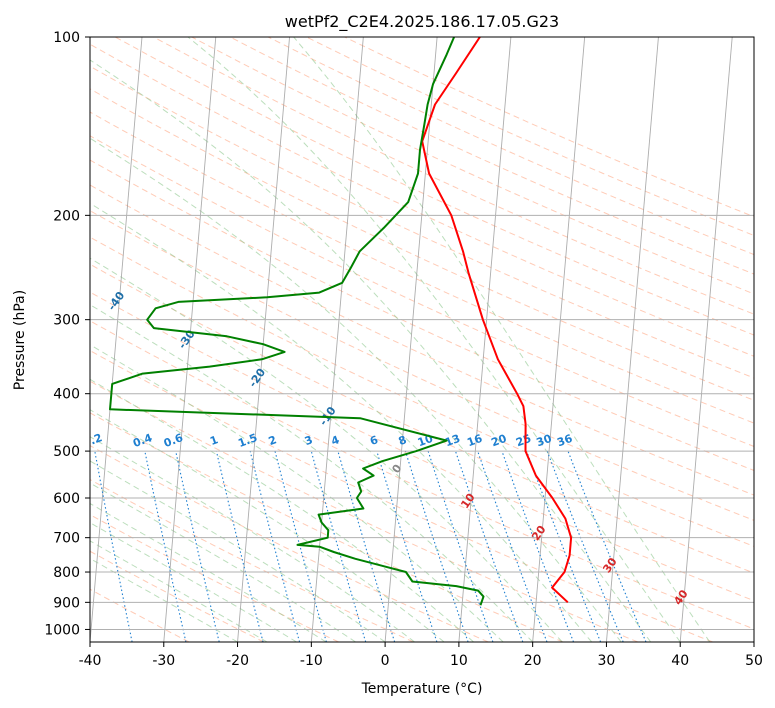 The image size is (775, 708). Describe the element at coordinates (66, 395) in the screenshot. I see `y-tick-label: 400` at that location.